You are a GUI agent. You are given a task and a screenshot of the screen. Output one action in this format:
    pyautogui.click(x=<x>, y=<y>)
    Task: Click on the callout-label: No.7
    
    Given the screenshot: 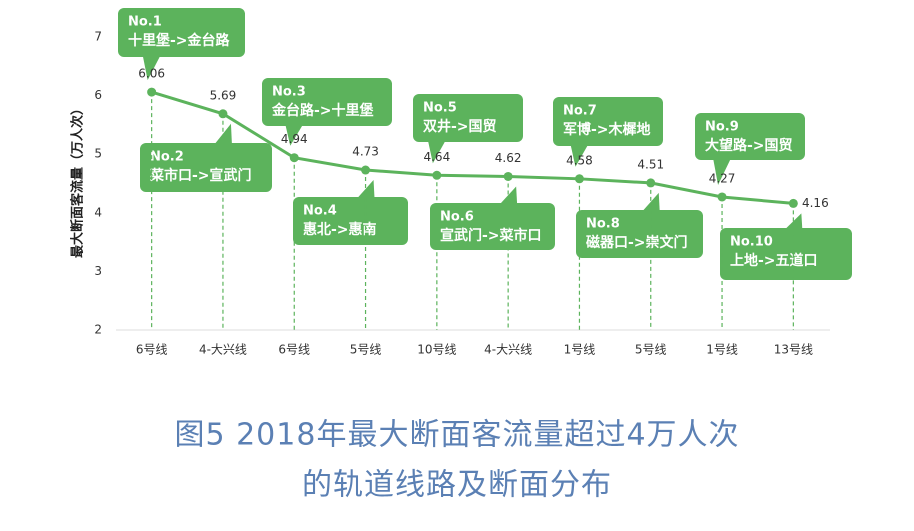 What is the action you would take?
    pyautogui.click(x=580, y=111)
    